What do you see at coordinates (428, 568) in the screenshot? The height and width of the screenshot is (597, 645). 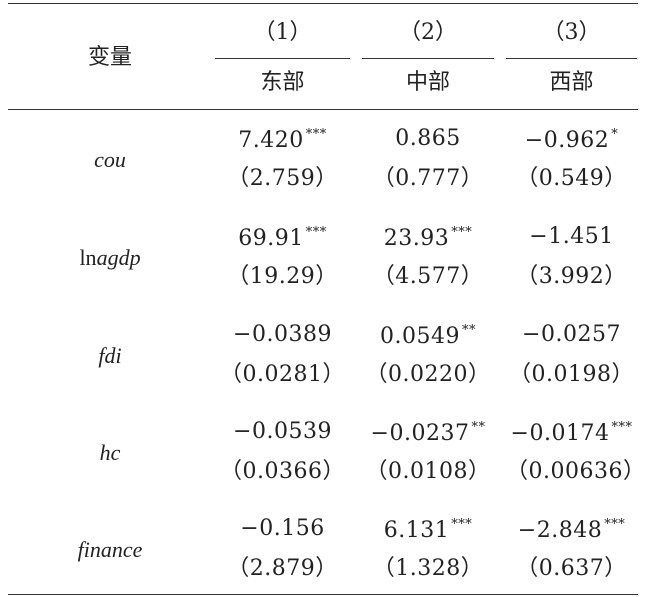 I see `standard-error-cell: （1.328）` at bounding box center [428, 568].